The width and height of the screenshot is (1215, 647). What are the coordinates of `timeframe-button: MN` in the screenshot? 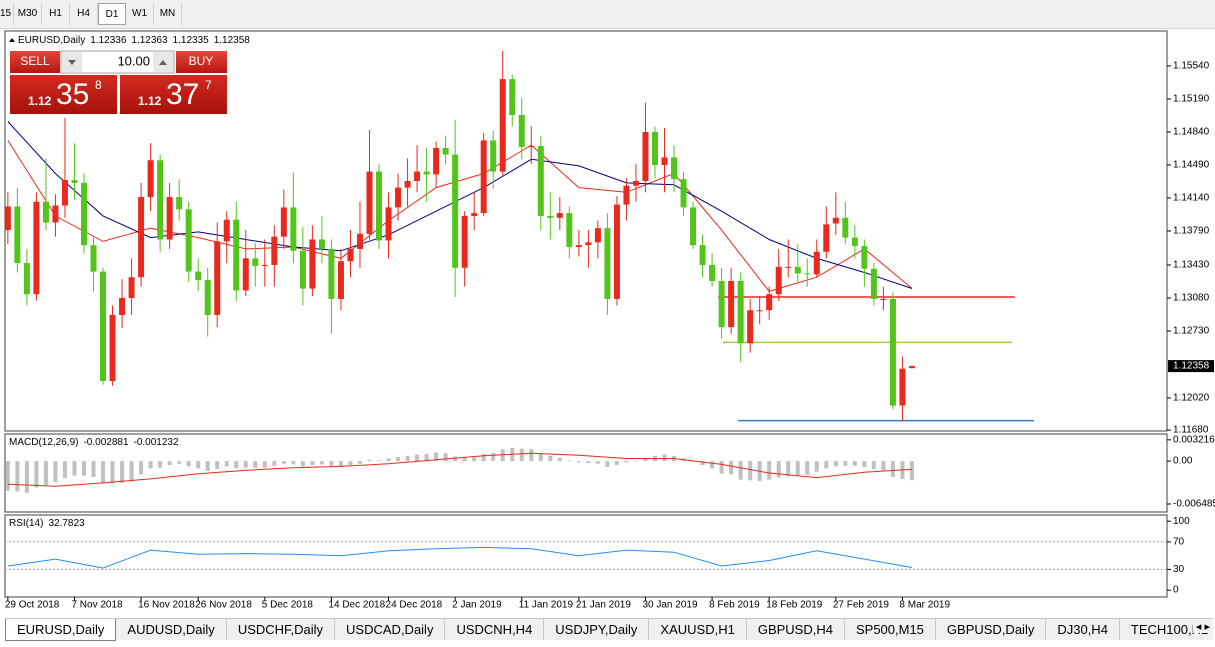 It's located at (168, 14).